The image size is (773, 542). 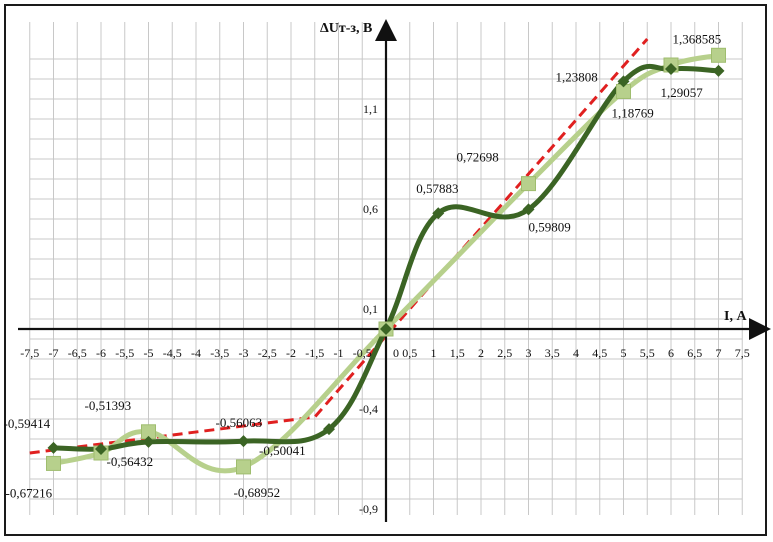 I want to click on x-tick-label: 3,5, so click(x=552, y=353).